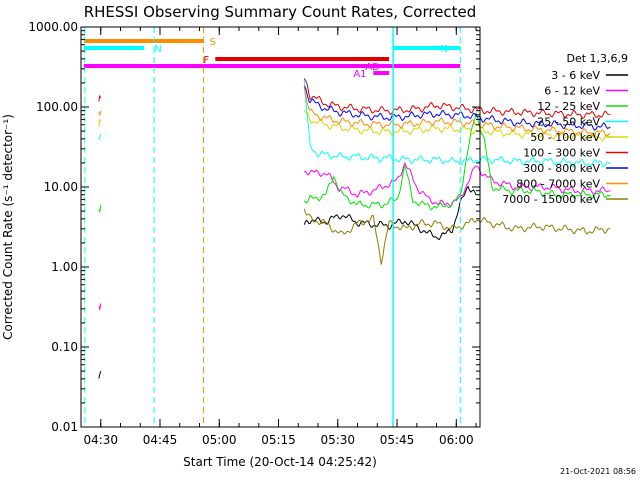 This screenshot has width=640, height=480. What do you see at coordinates (561, 153) in the screenshot?
I see `legend-label: 100 - 300 keV` at bounding box center [561, 153].